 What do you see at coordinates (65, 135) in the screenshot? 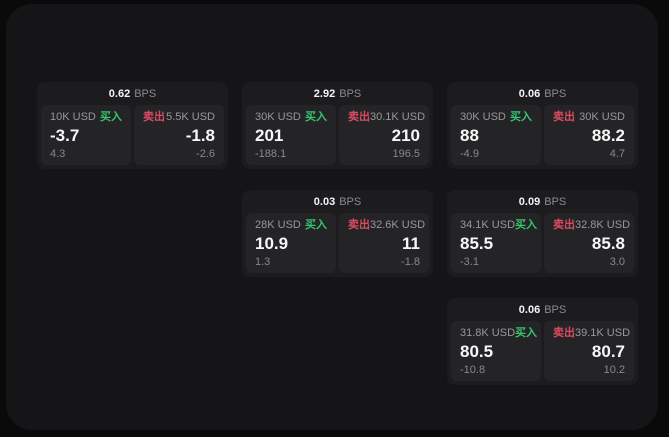
I see `buy-price: -3.7` at bounding box center [65, 135].